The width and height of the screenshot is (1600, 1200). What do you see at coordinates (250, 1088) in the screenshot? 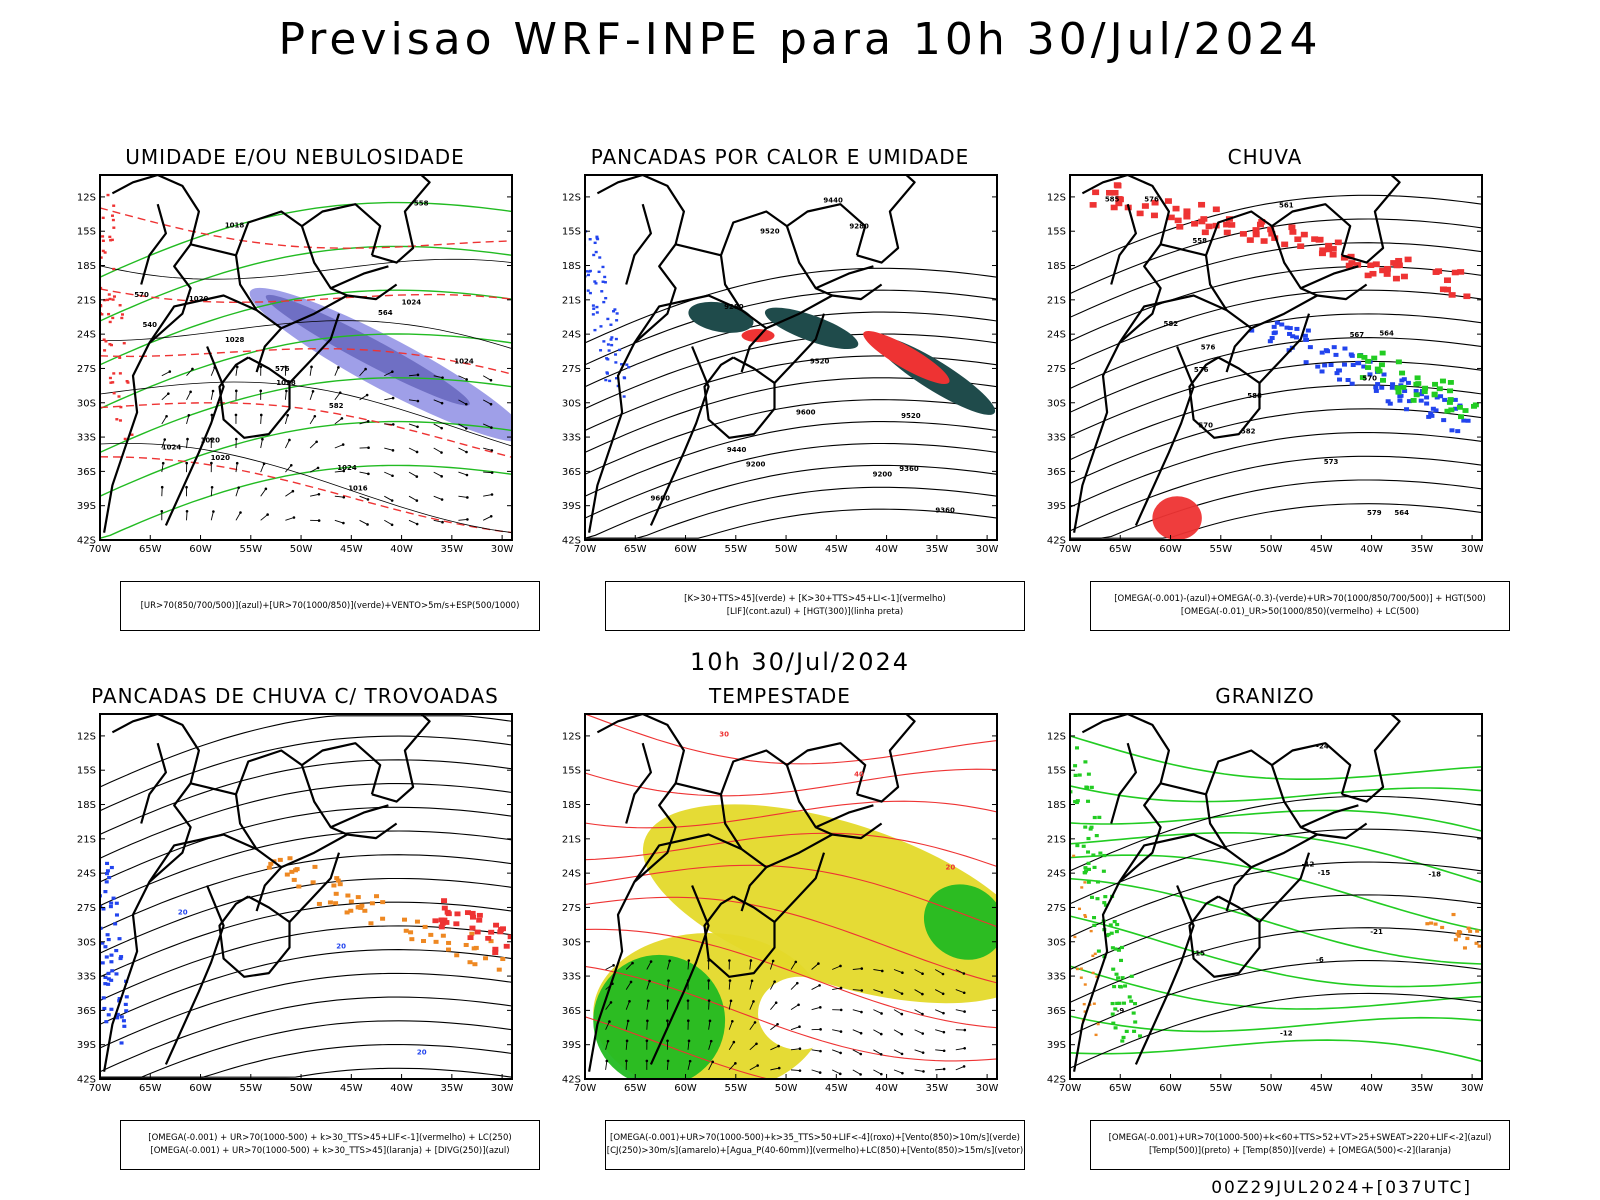
I see `lon-label: 55W` at bounding box center [250, 1088].